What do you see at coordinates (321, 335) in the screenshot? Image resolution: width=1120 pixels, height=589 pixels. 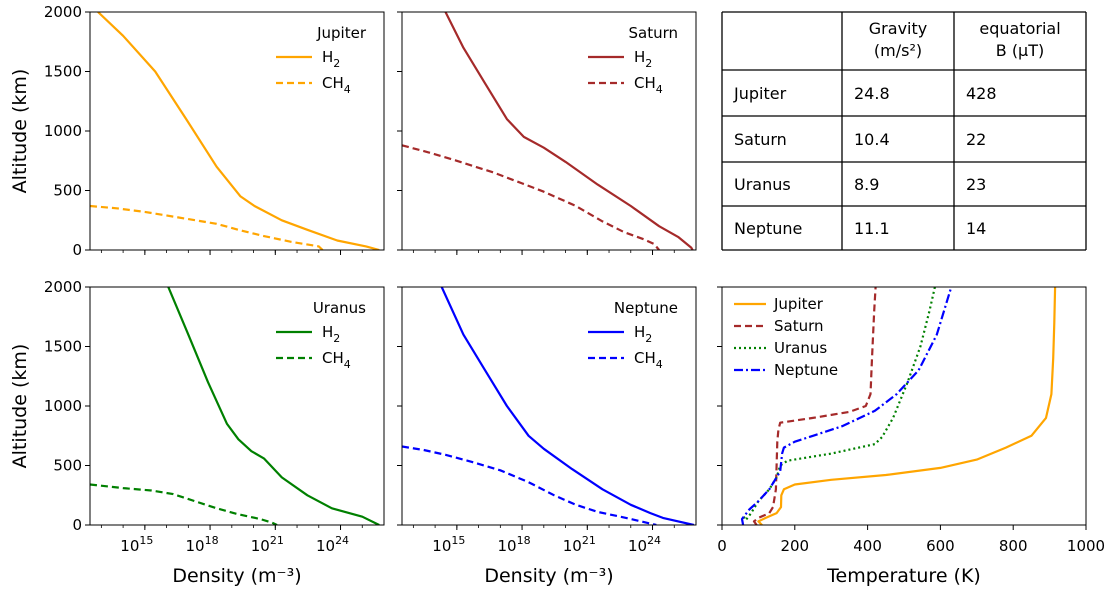 I see `legend: Uranus H2 CH4` at bounding box center [321, 335].